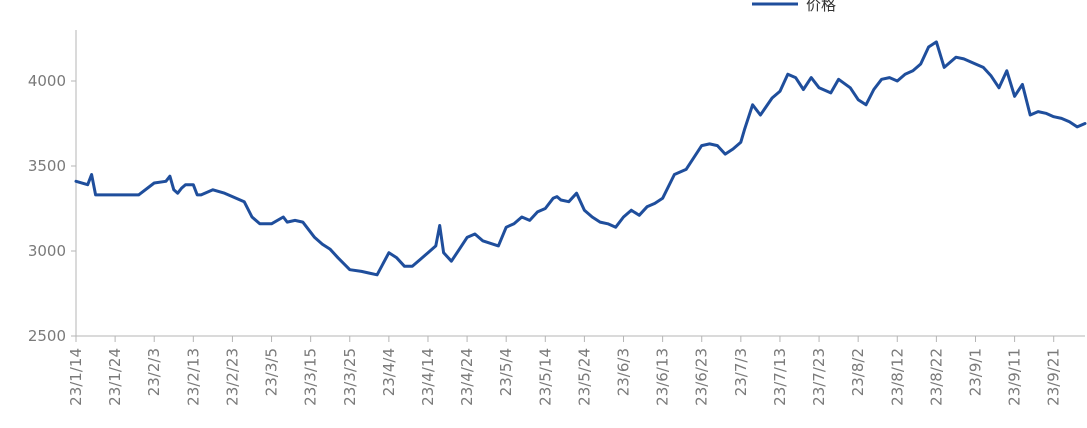  What do you see at coordinates (76, 377) in the screenshot?
I see `x-tick-label: 23/1/14` at bounding box center [76, 377].